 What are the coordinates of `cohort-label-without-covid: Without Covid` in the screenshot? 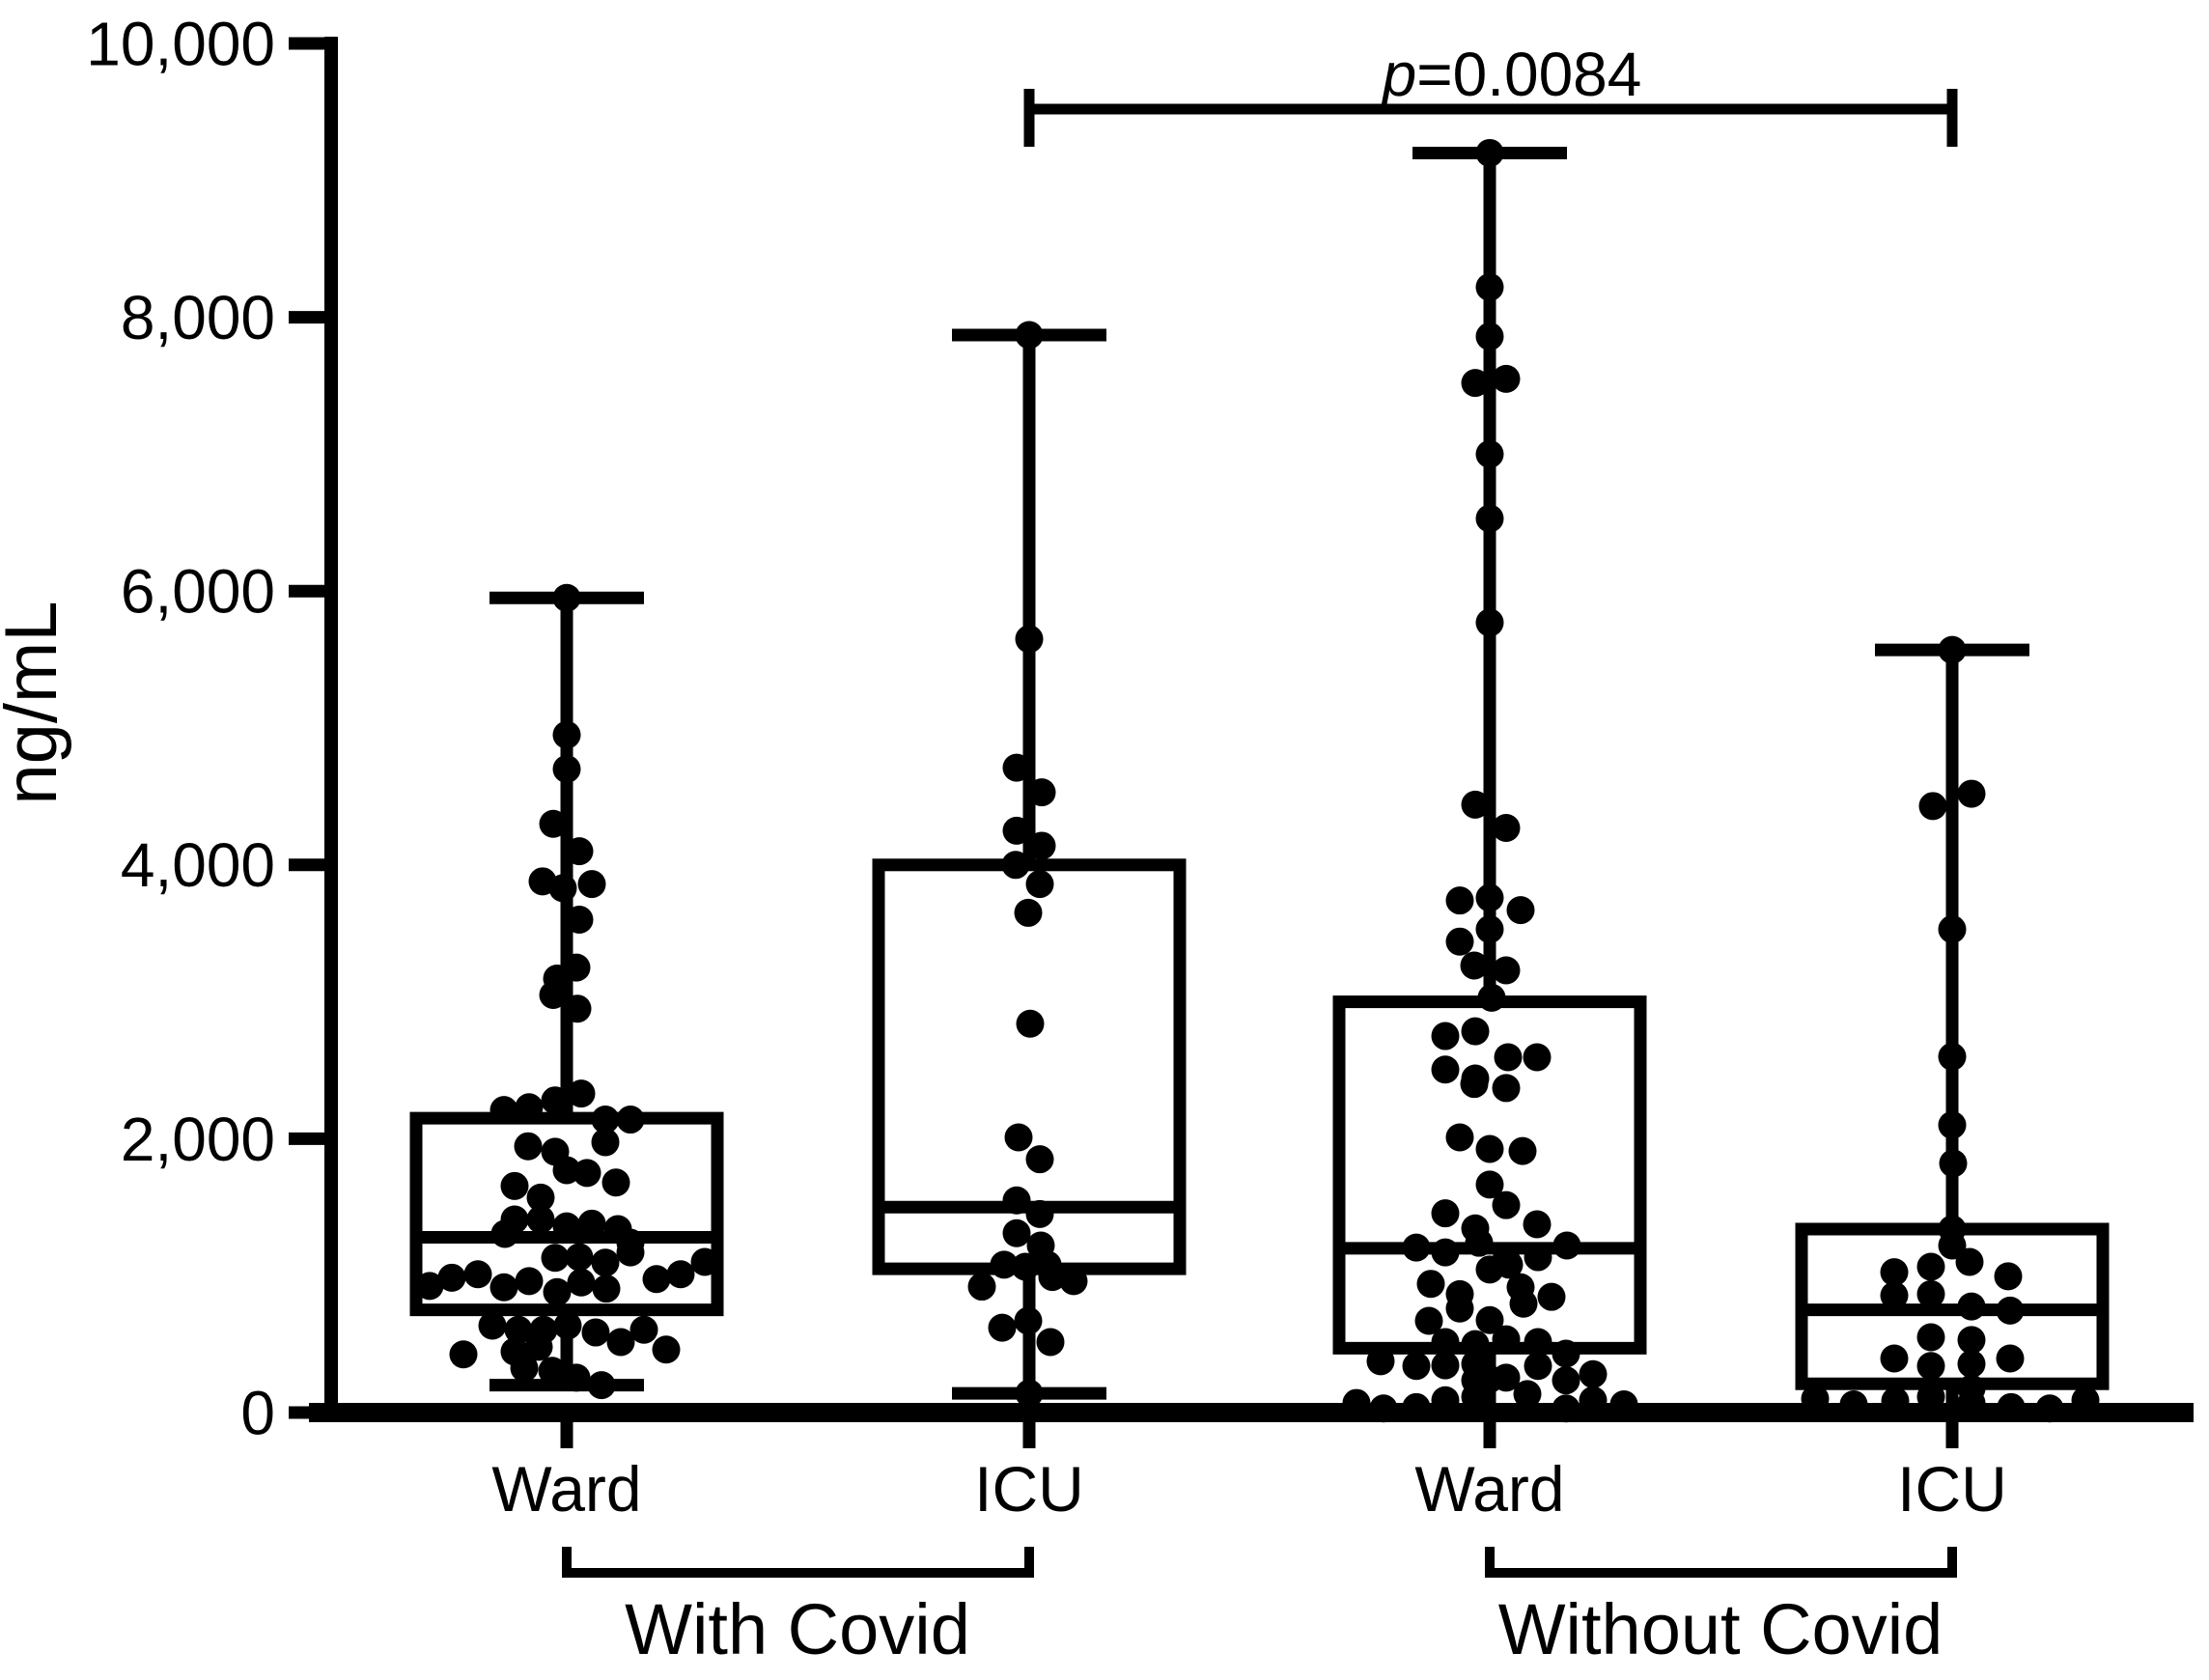 It's located at (1721, 1629).